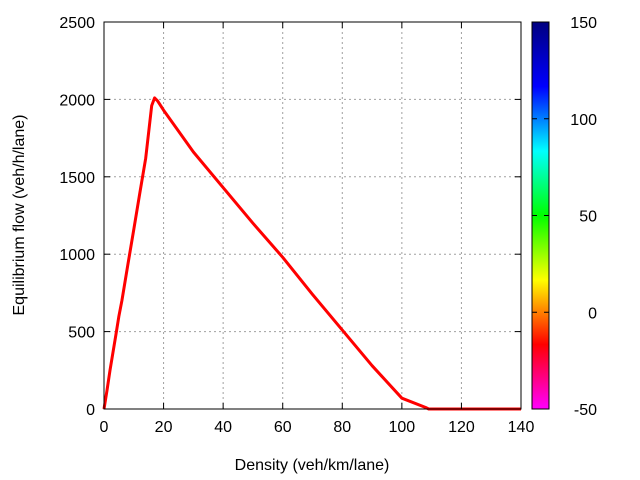 The image size is (640, 480). Describe the element at coordinates (77, 178) in the screenshot. I see `y-tick-label: 1500` at that location.